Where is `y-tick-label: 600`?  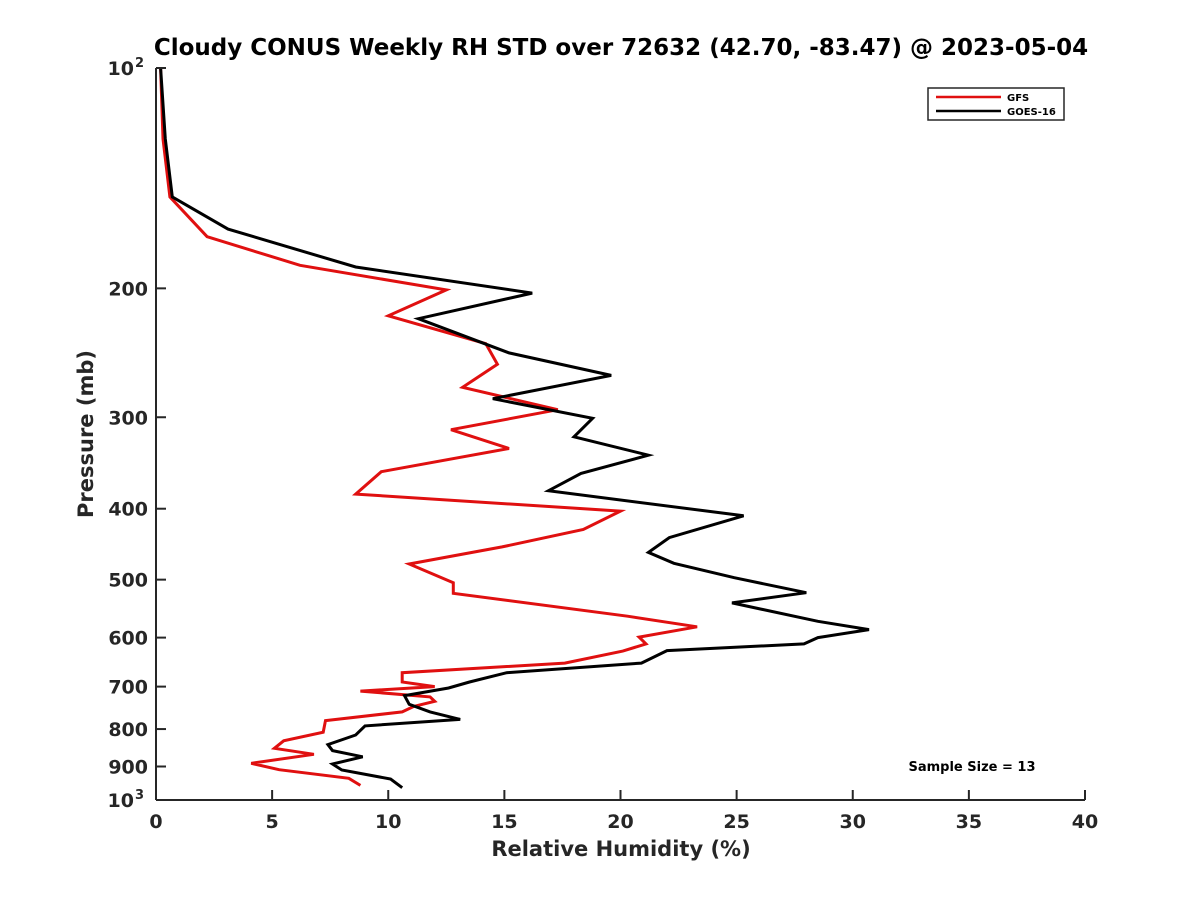
y-tick-label: 600 is located at coordinates (128, 639).